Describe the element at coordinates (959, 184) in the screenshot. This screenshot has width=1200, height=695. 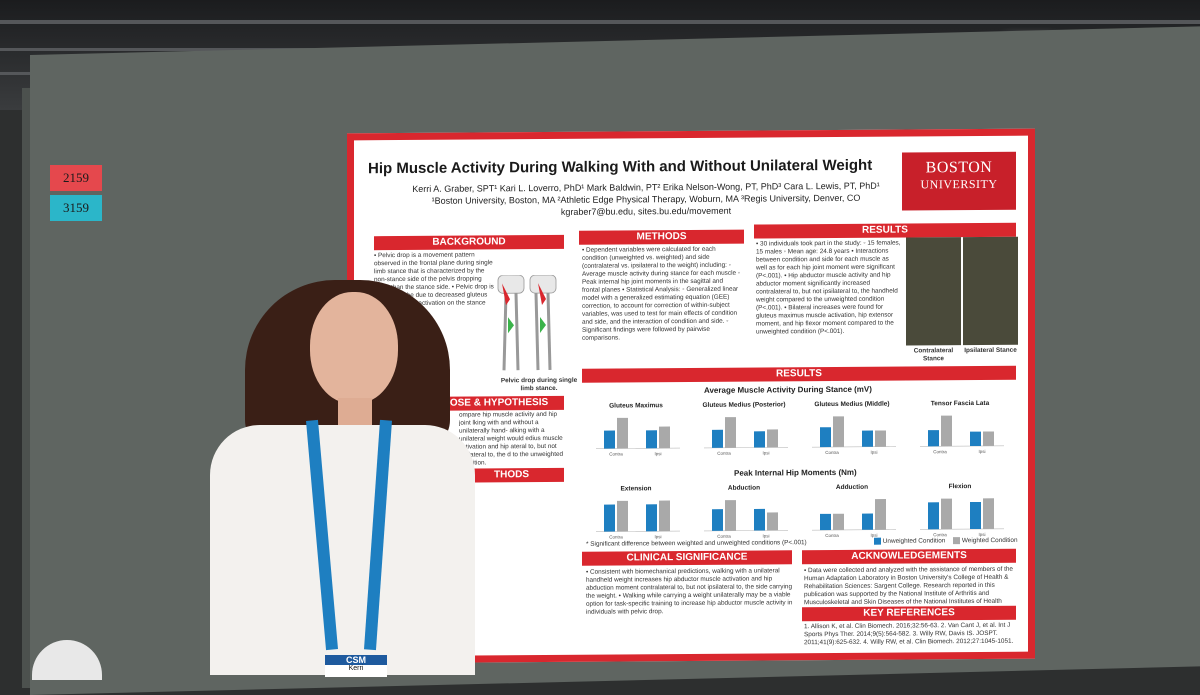
I see `logo-line: UNIVERSITY` at that location.